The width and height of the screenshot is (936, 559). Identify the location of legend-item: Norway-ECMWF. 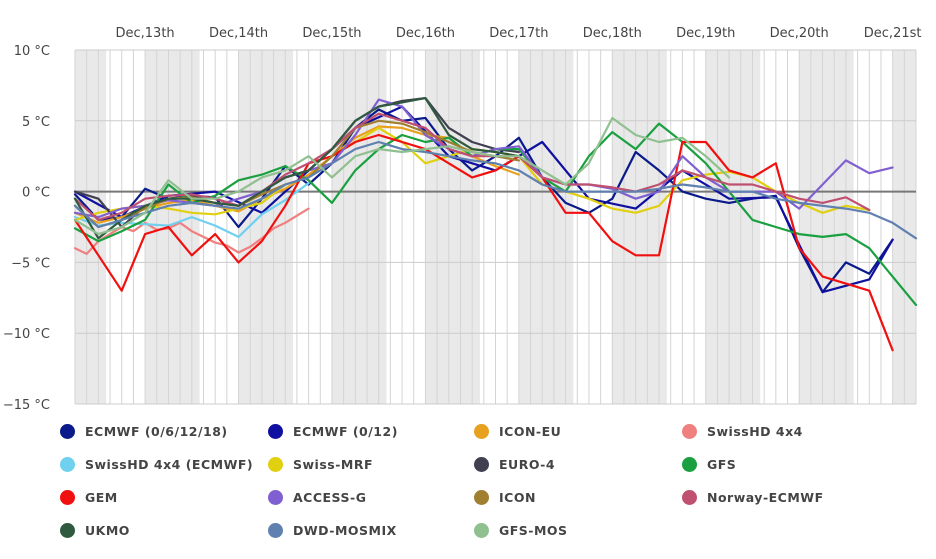
(753, 497).